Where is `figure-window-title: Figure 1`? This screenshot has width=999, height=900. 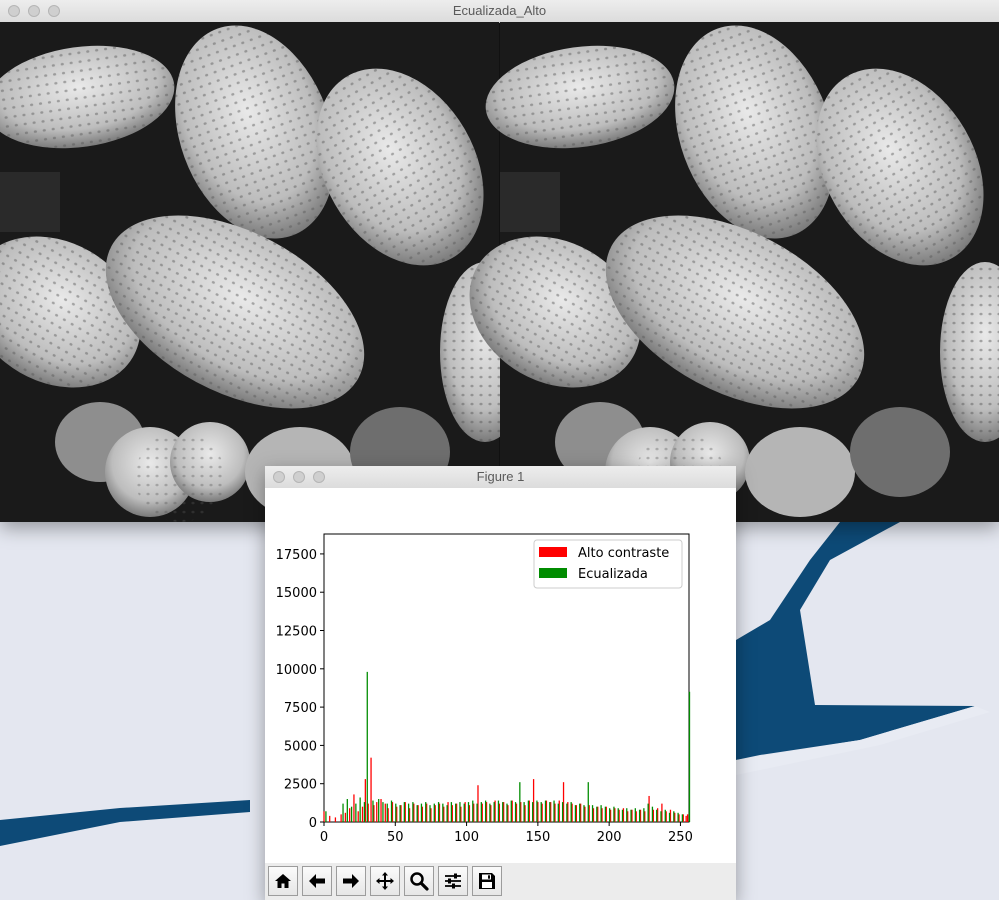
figure-window-title: Figure 1 is located at coordinates (500, 476).